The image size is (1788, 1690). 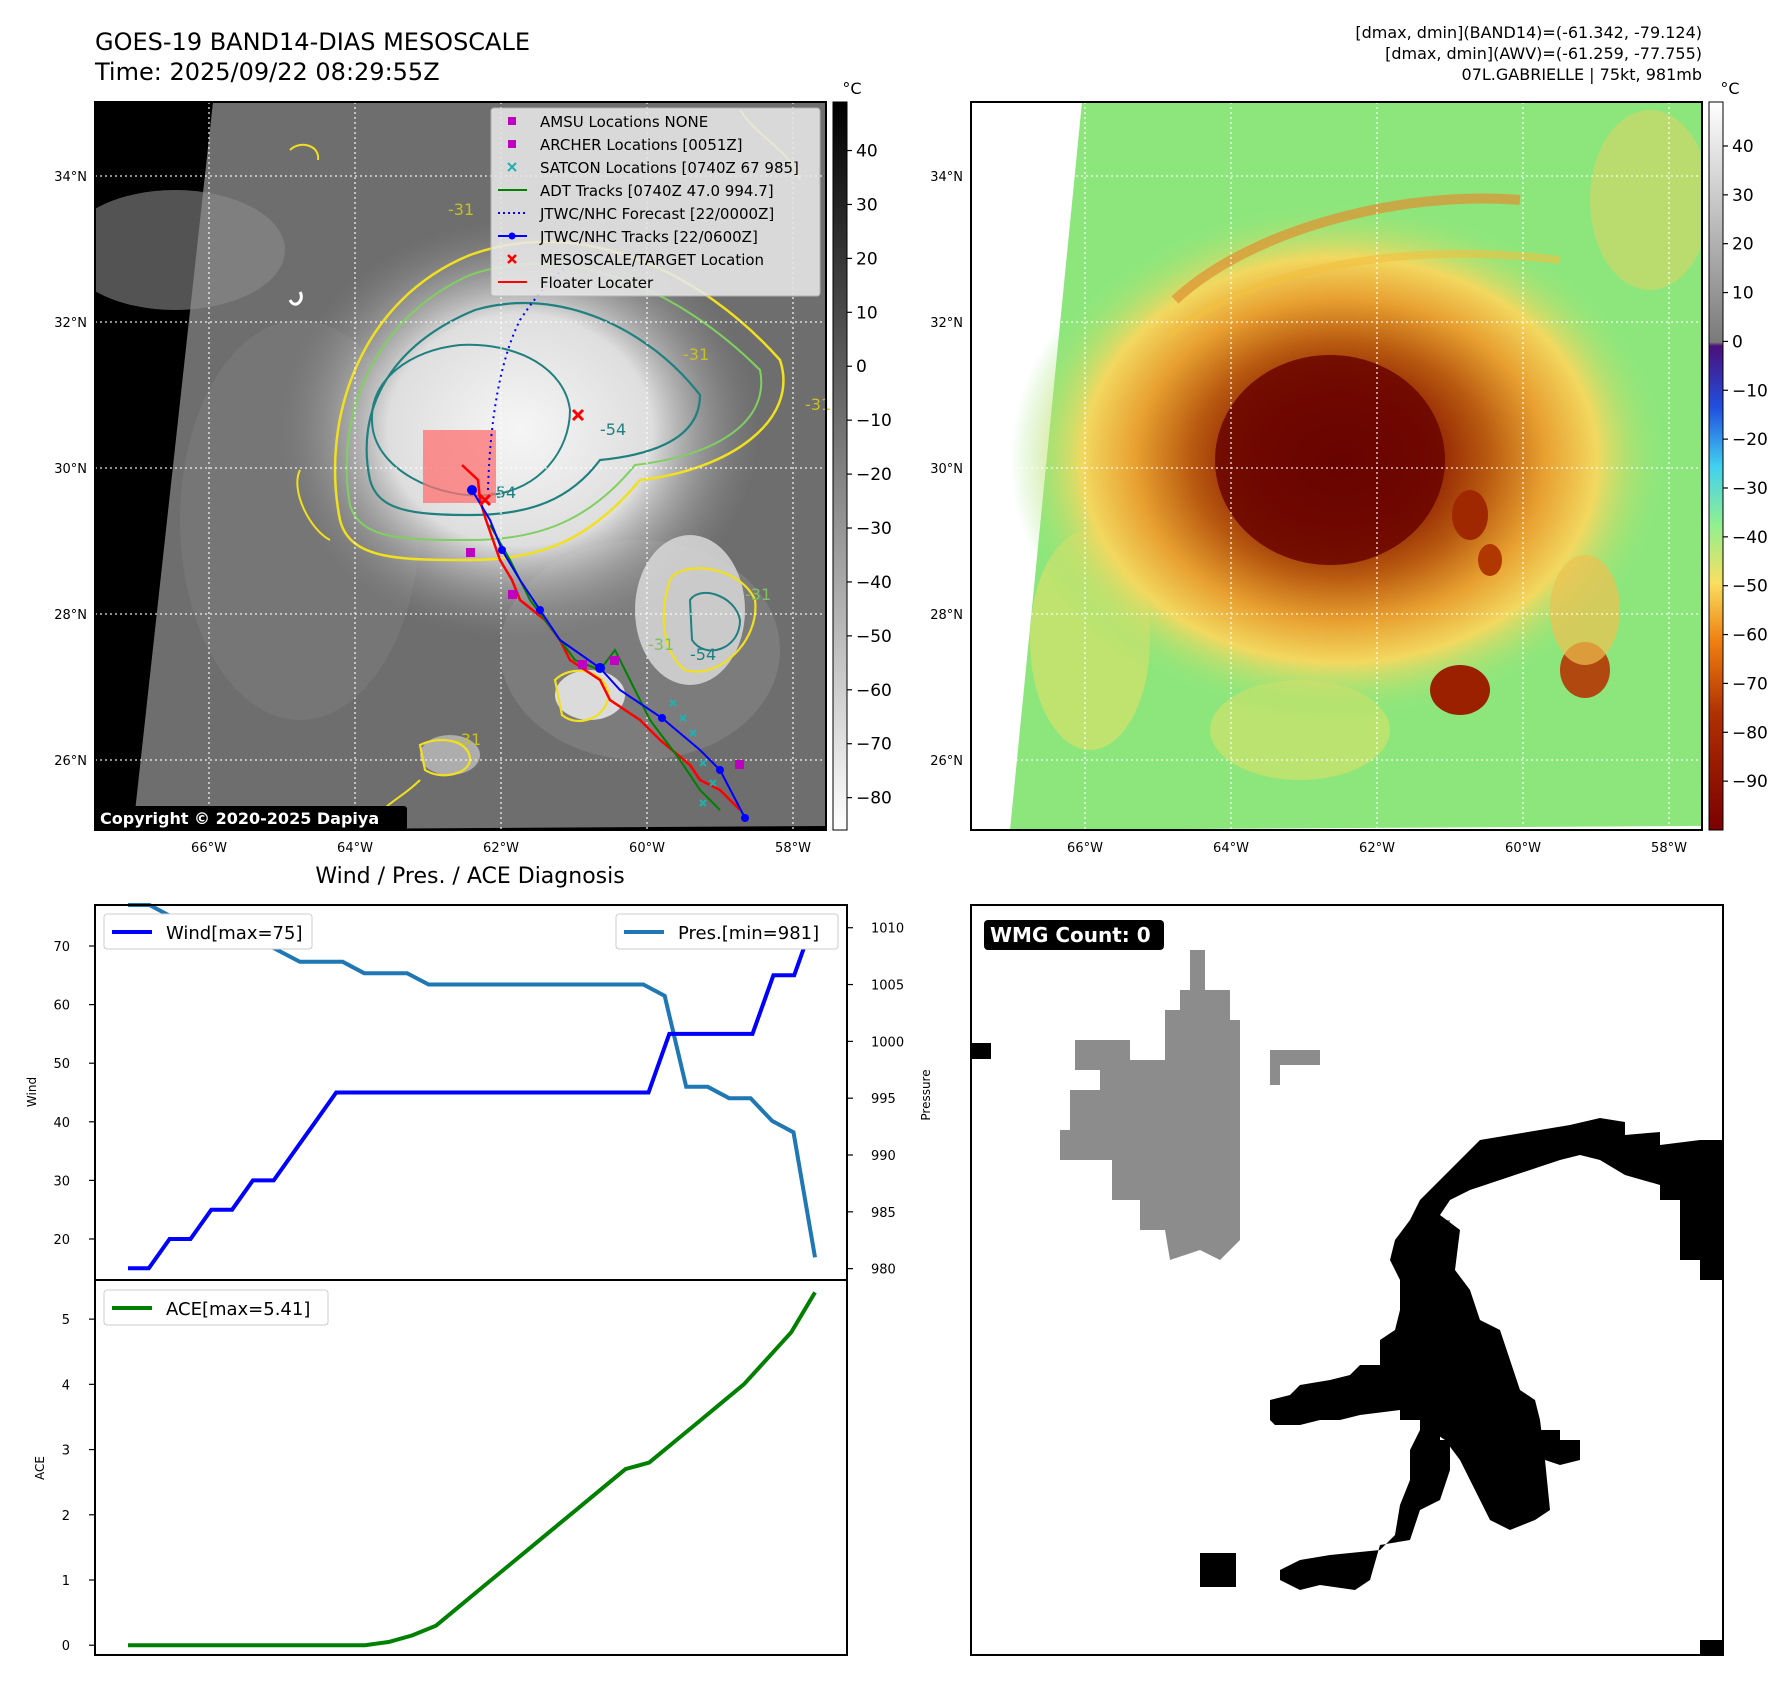 What do you see at coordinates (748, 933) in the screenshot?
I see `pres-legend-label: Pres.[min=981]` at bounding box center [748, 933].